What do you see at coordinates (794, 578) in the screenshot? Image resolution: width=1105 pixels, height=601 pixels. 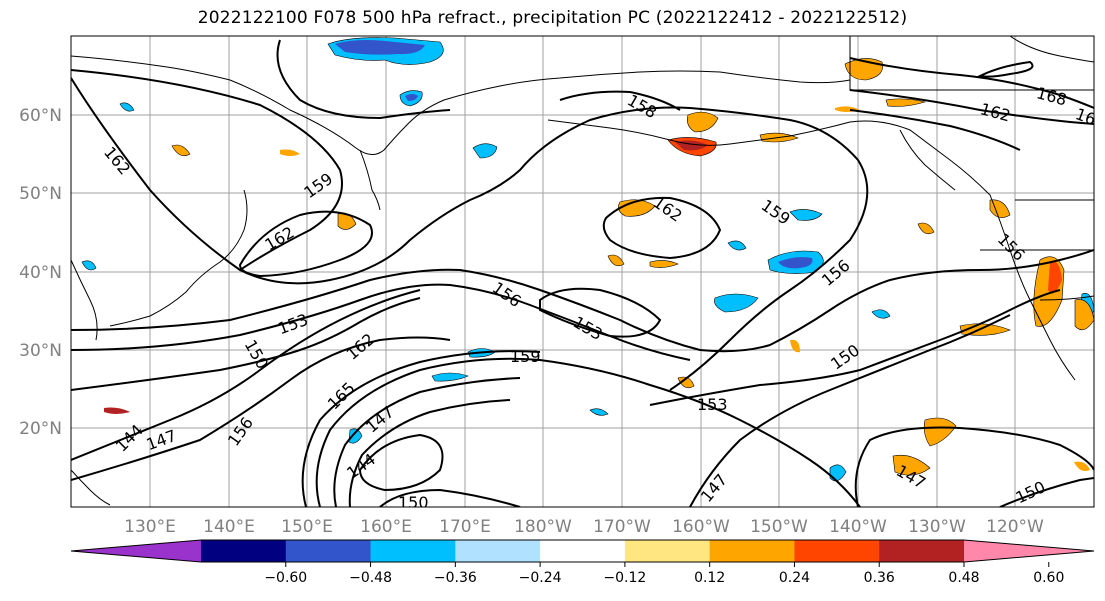 I see `colorbar-tick-label: 0.24` at bounding box center [794, 578].